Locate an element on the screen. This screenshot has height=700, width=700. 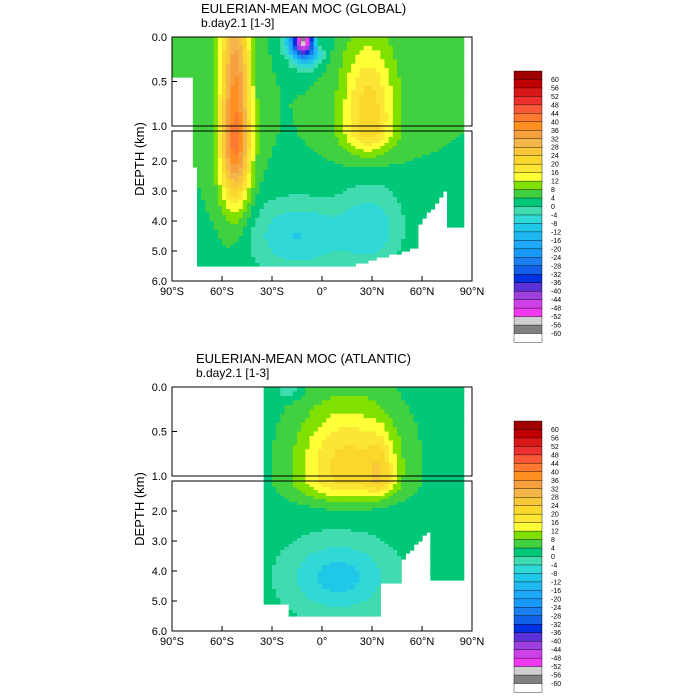
y-tick-label: 2.0 is located at coordinates (159, 162).